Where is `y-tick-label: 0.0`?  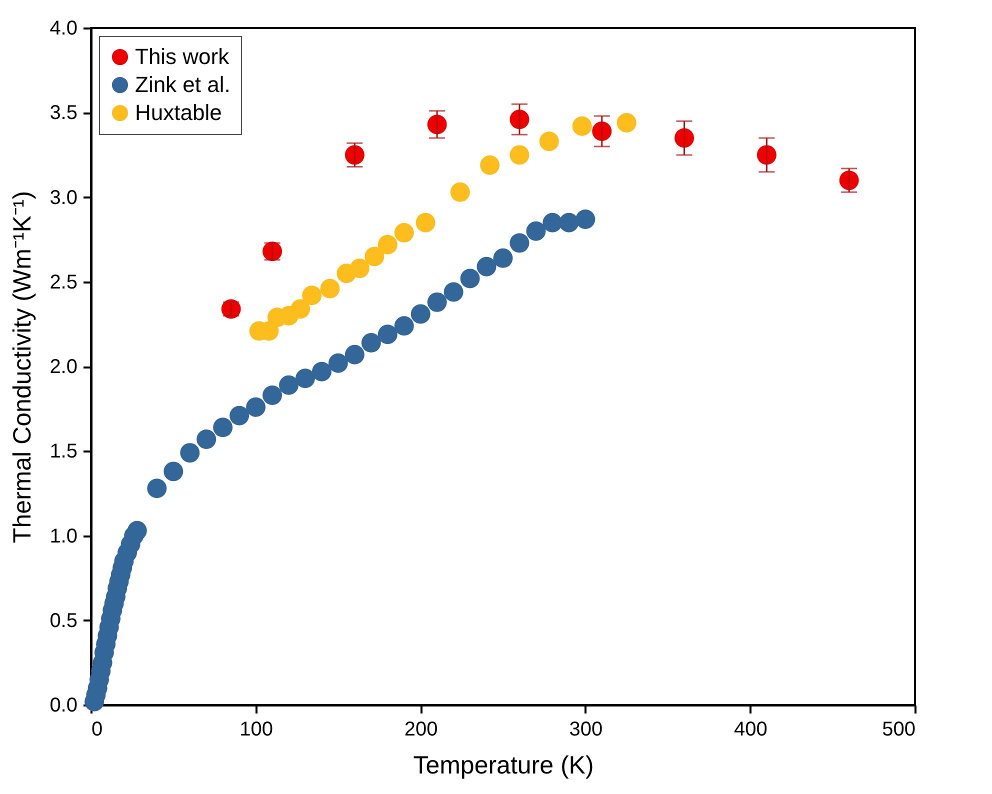 y-tick-label: 0.0 is located at coordinates (64, 705).